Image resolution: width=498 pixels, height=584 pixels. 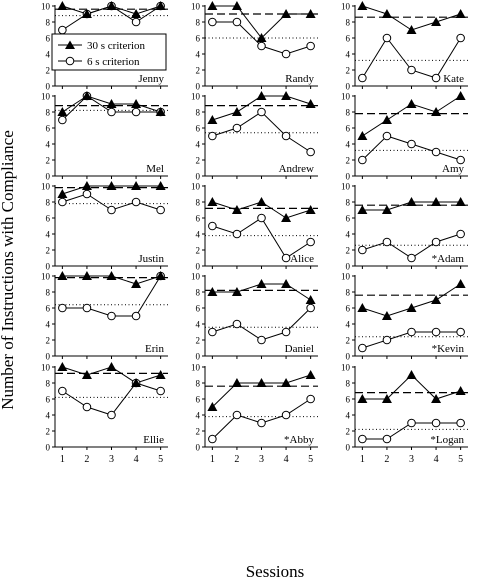 What do you see at coordinates (254, 136) in the screenshot?
I see `panel-andrew: 0 2 4 6 8 10 Andrew` at bounding box center [254, 136].